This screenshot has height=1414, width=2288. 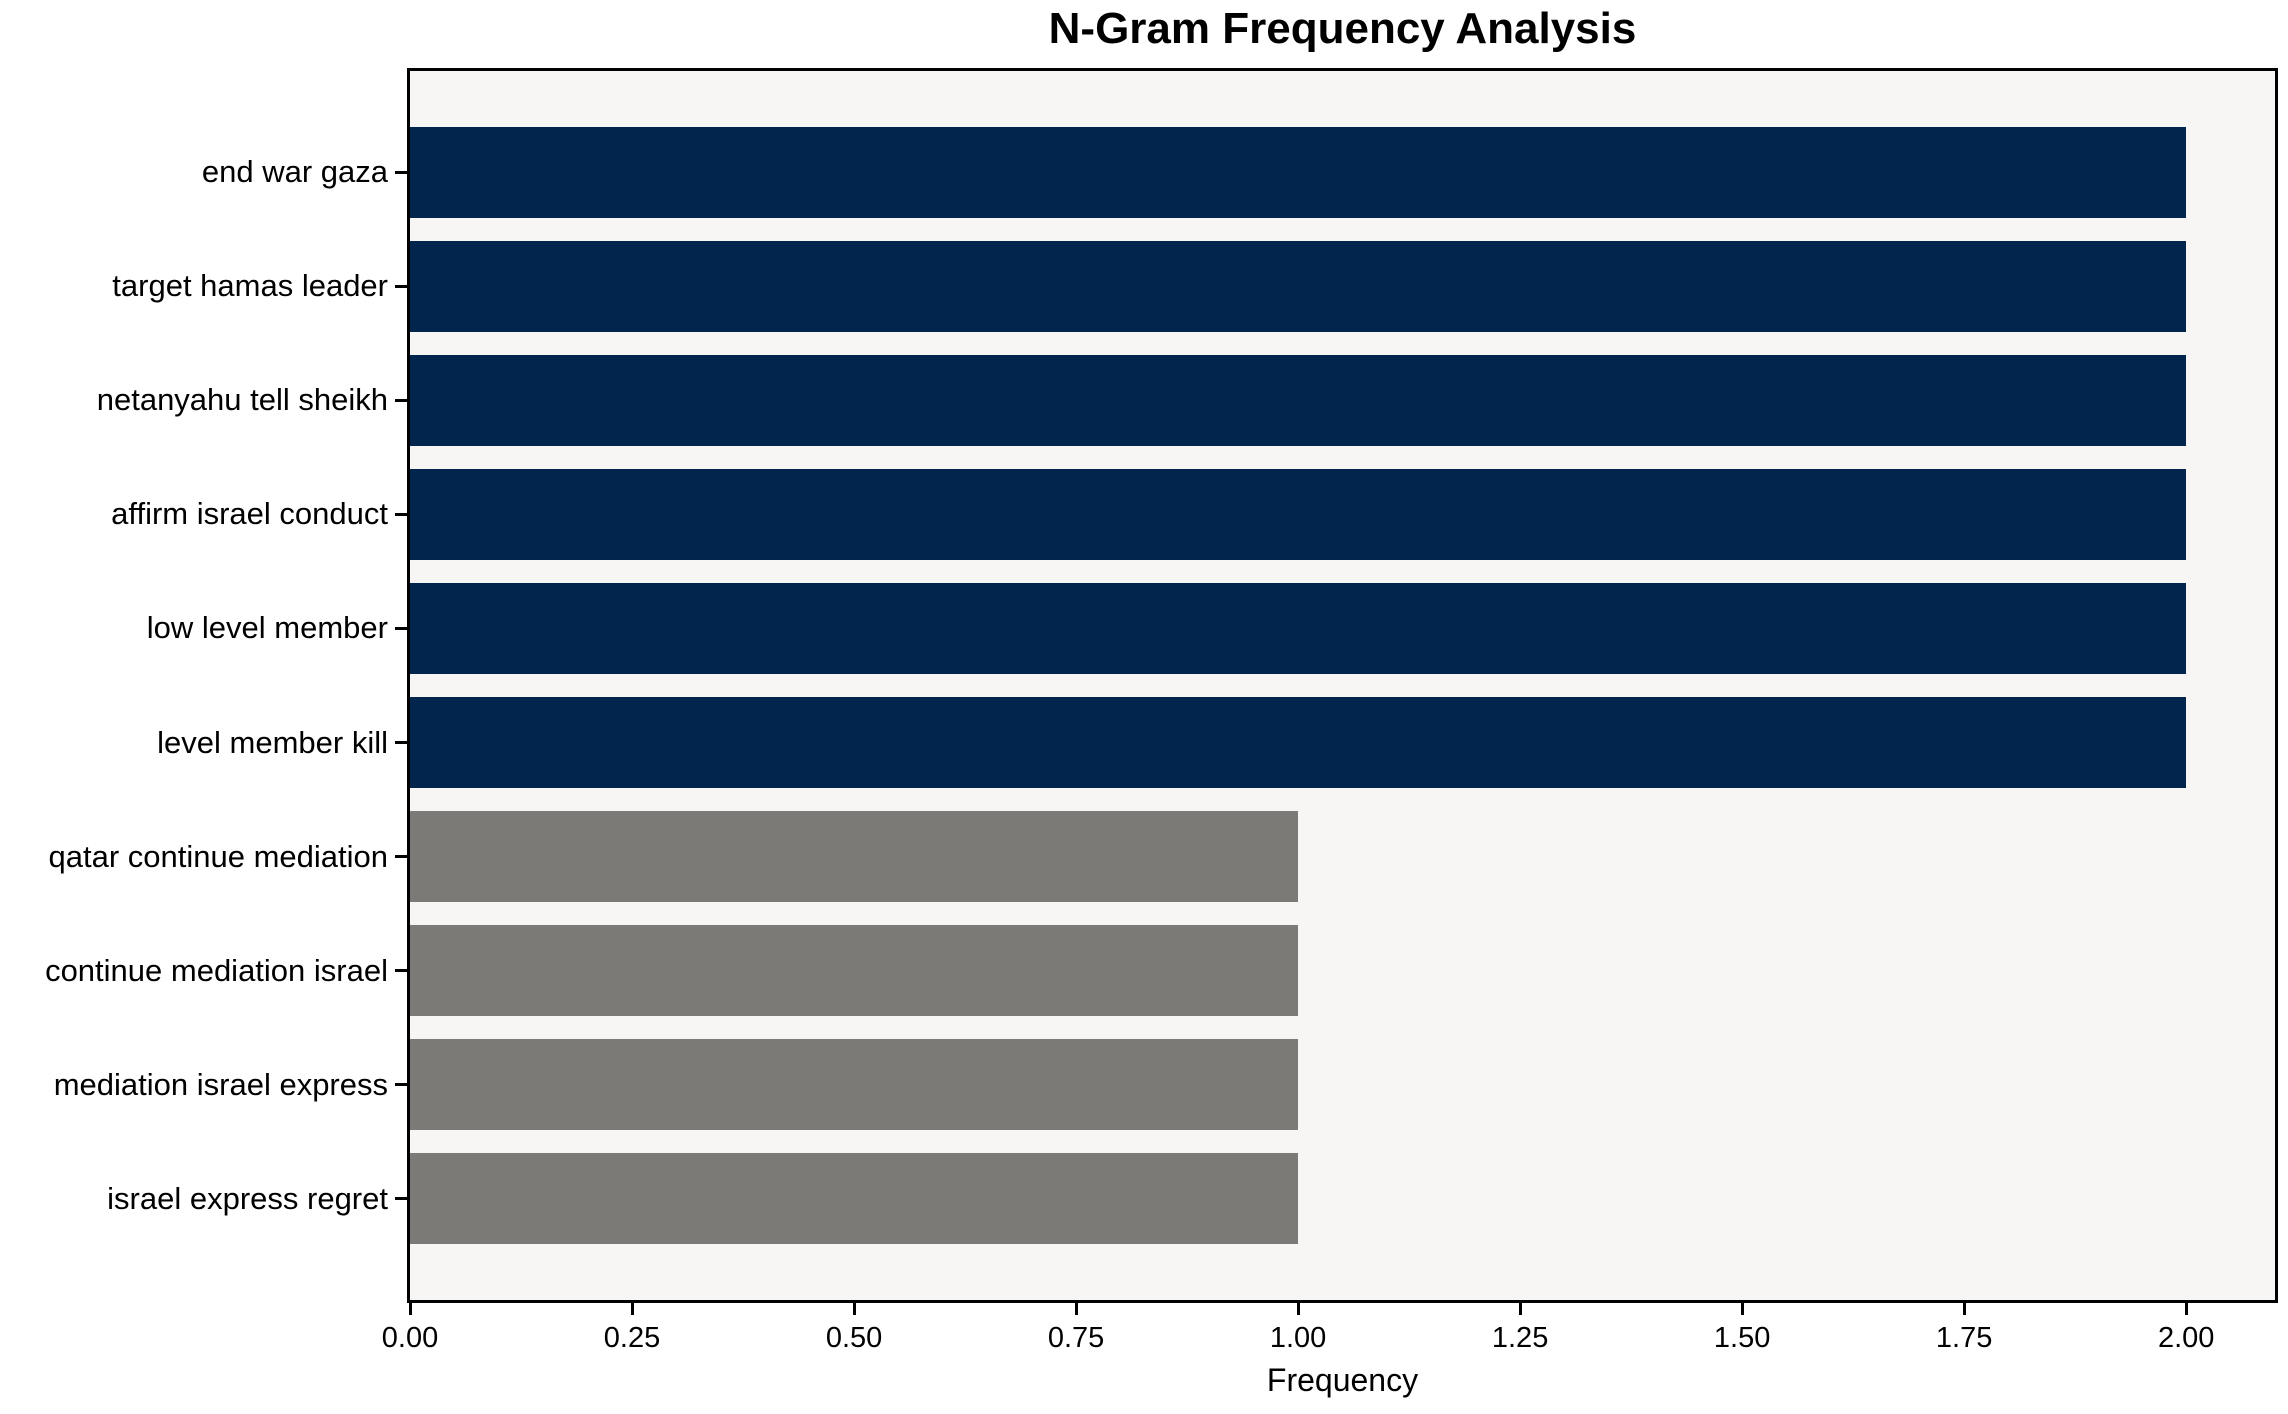 What do you see at coordinates (632, 1338) in the screenshot?
I see `x-tick-label: 0.25` at bounding box center [632, 1338].